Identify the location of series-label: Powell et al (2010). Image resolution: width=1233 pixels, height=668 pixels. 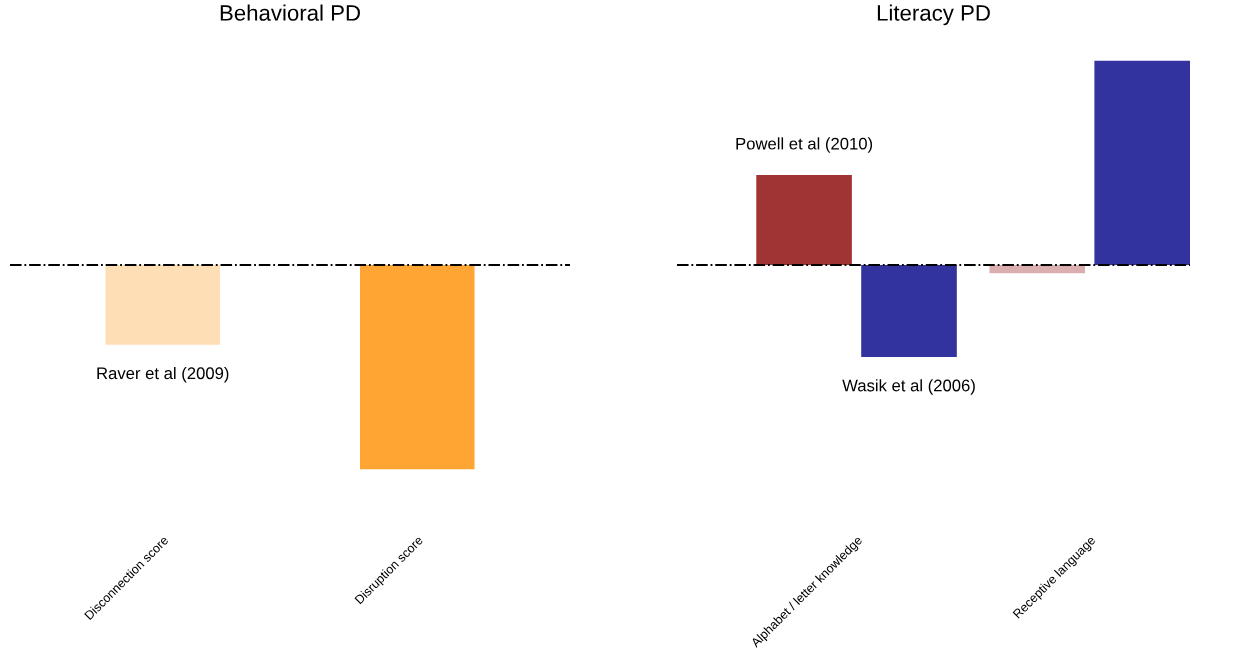
(804, 145).